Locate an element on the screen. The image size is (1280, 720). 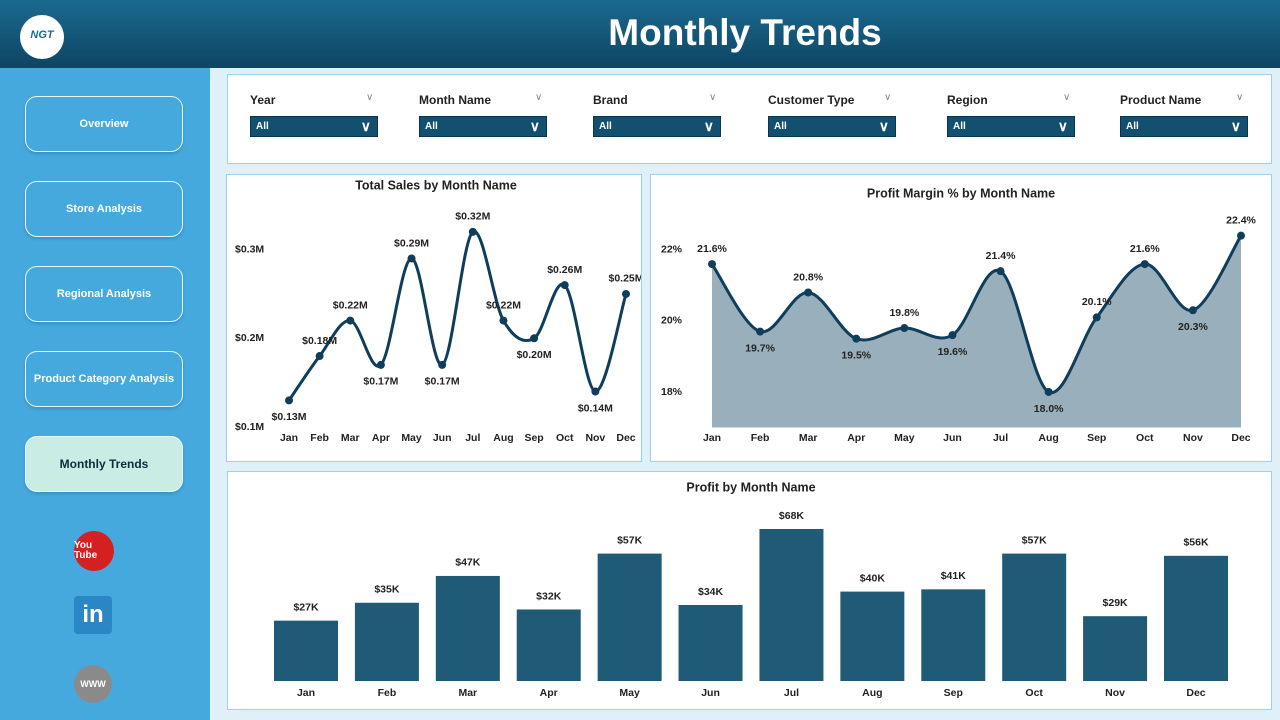
filter-label: Year is located at coordinates (263, 100).